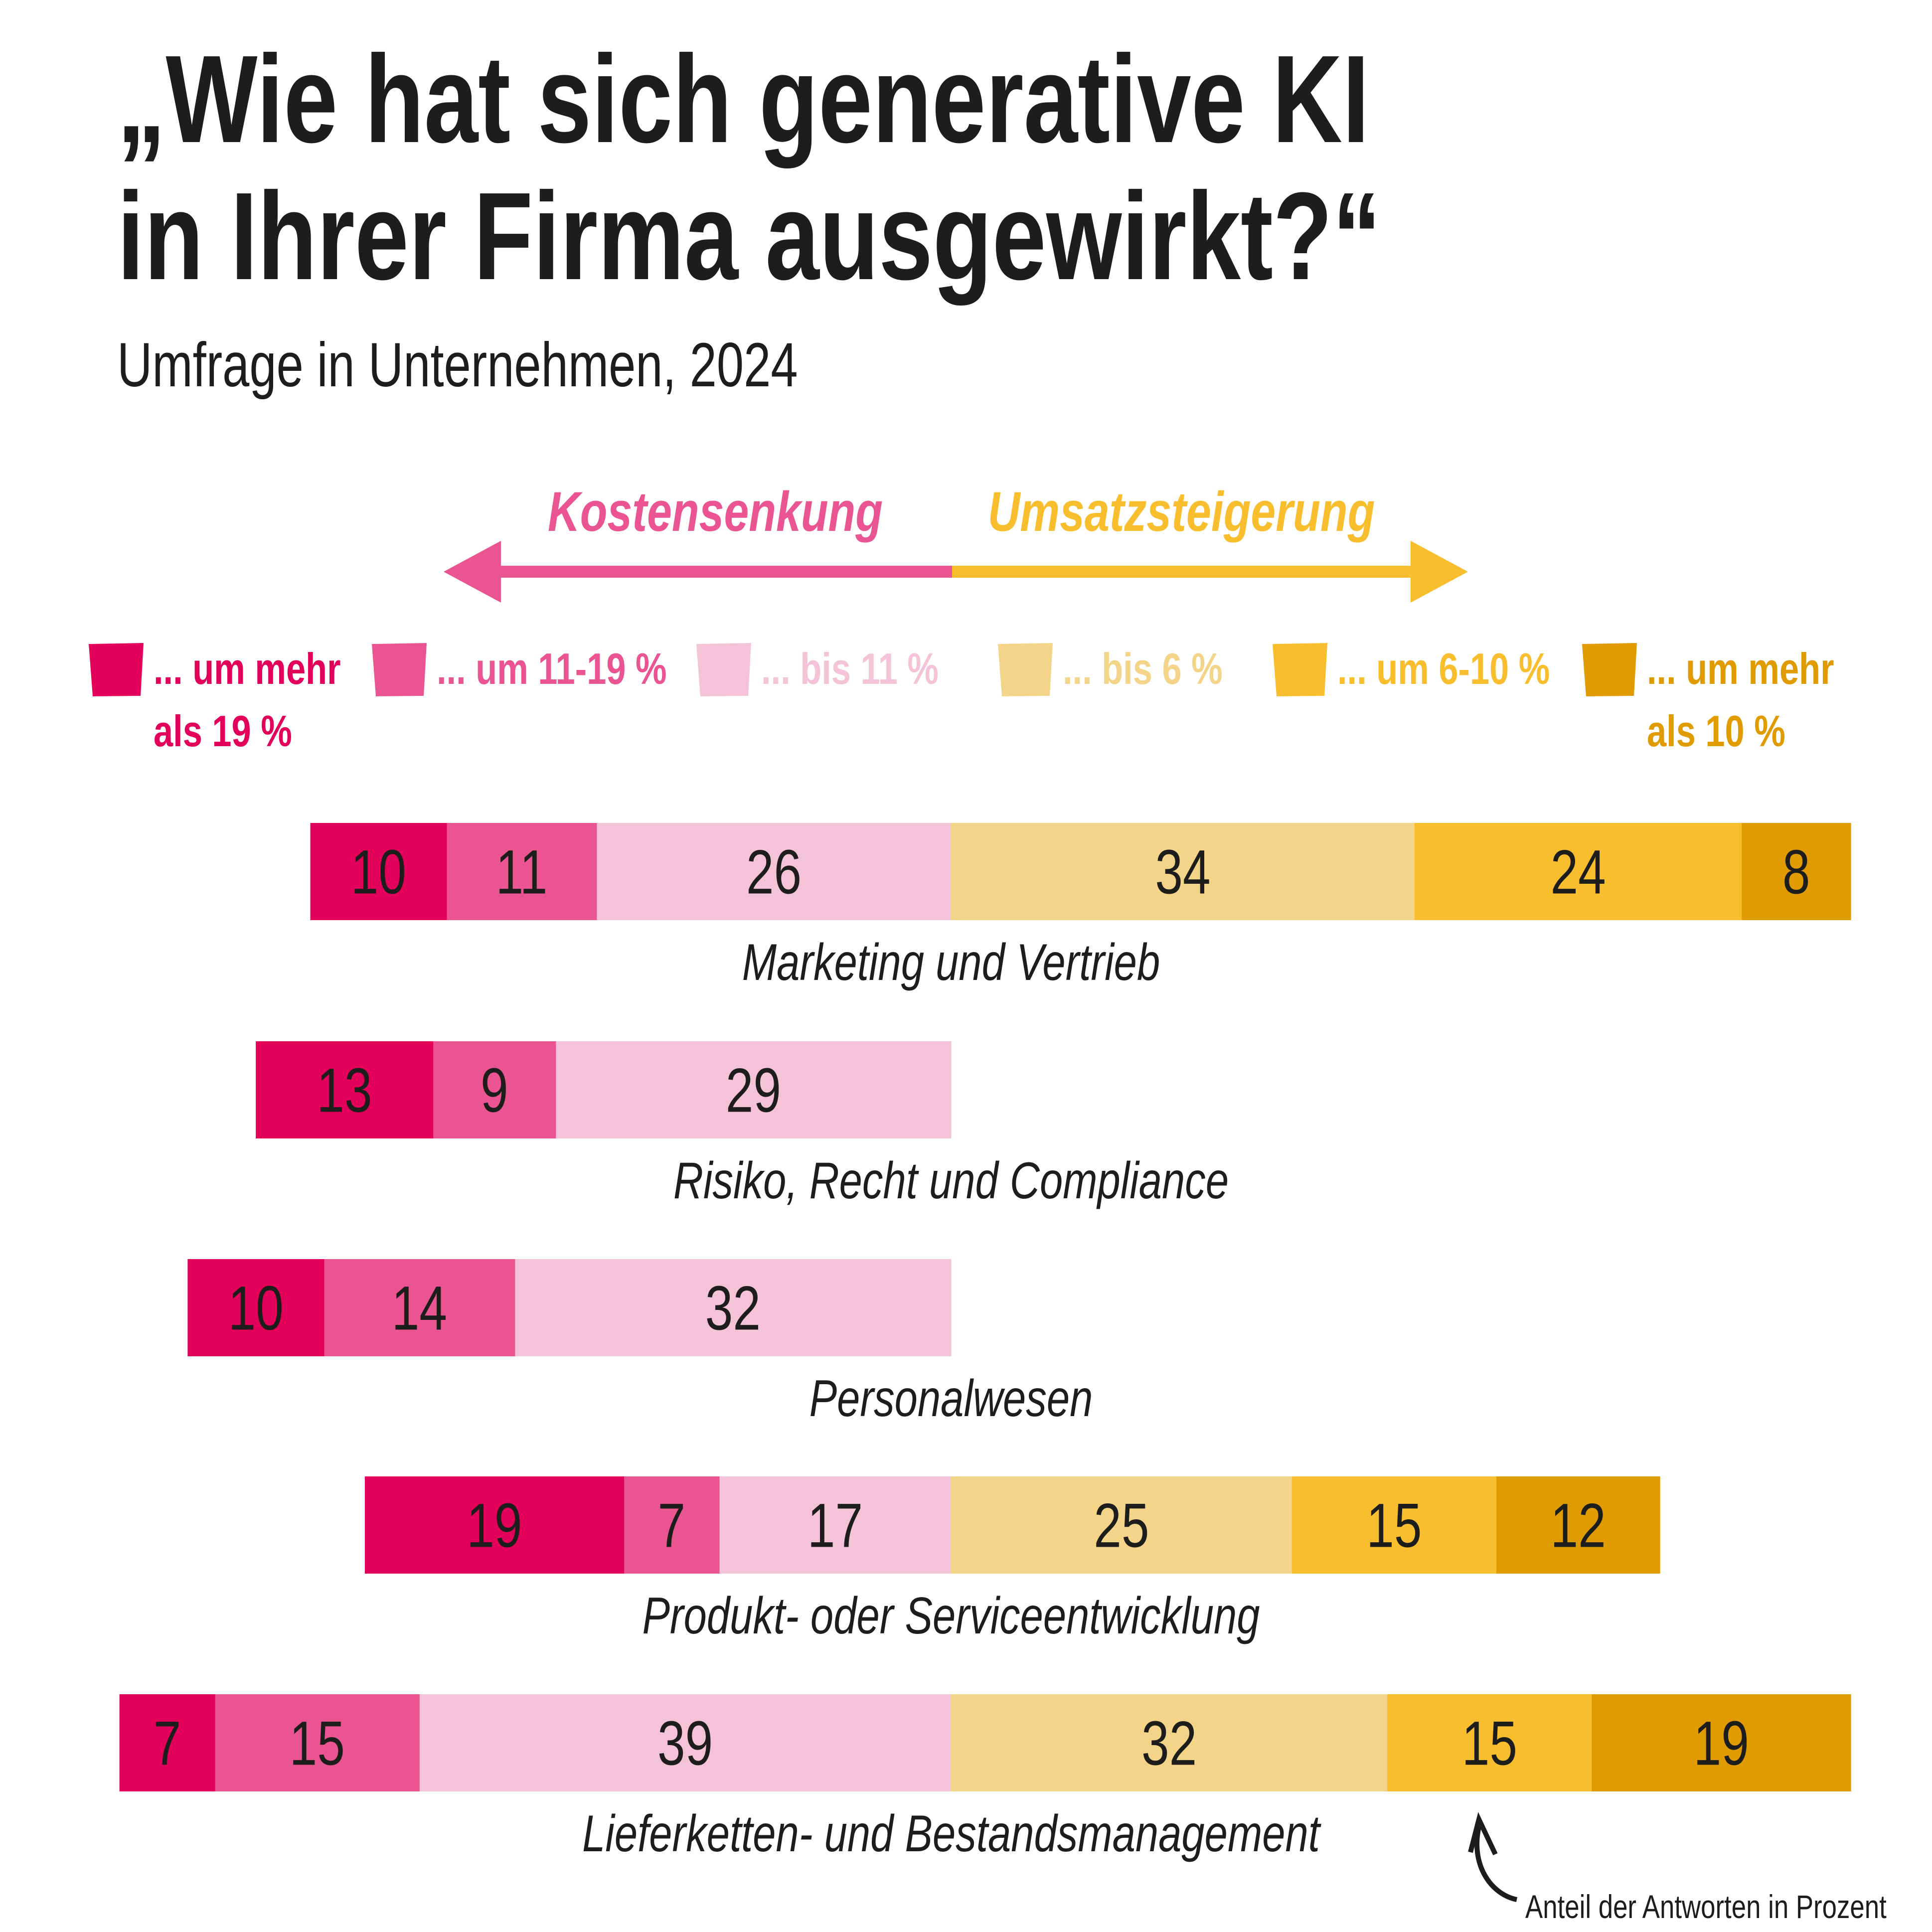 The height and width of the screenshot is (1932, 1932). I want to click on legend-item: ... um mehr als 19 %, so click(214, 699).